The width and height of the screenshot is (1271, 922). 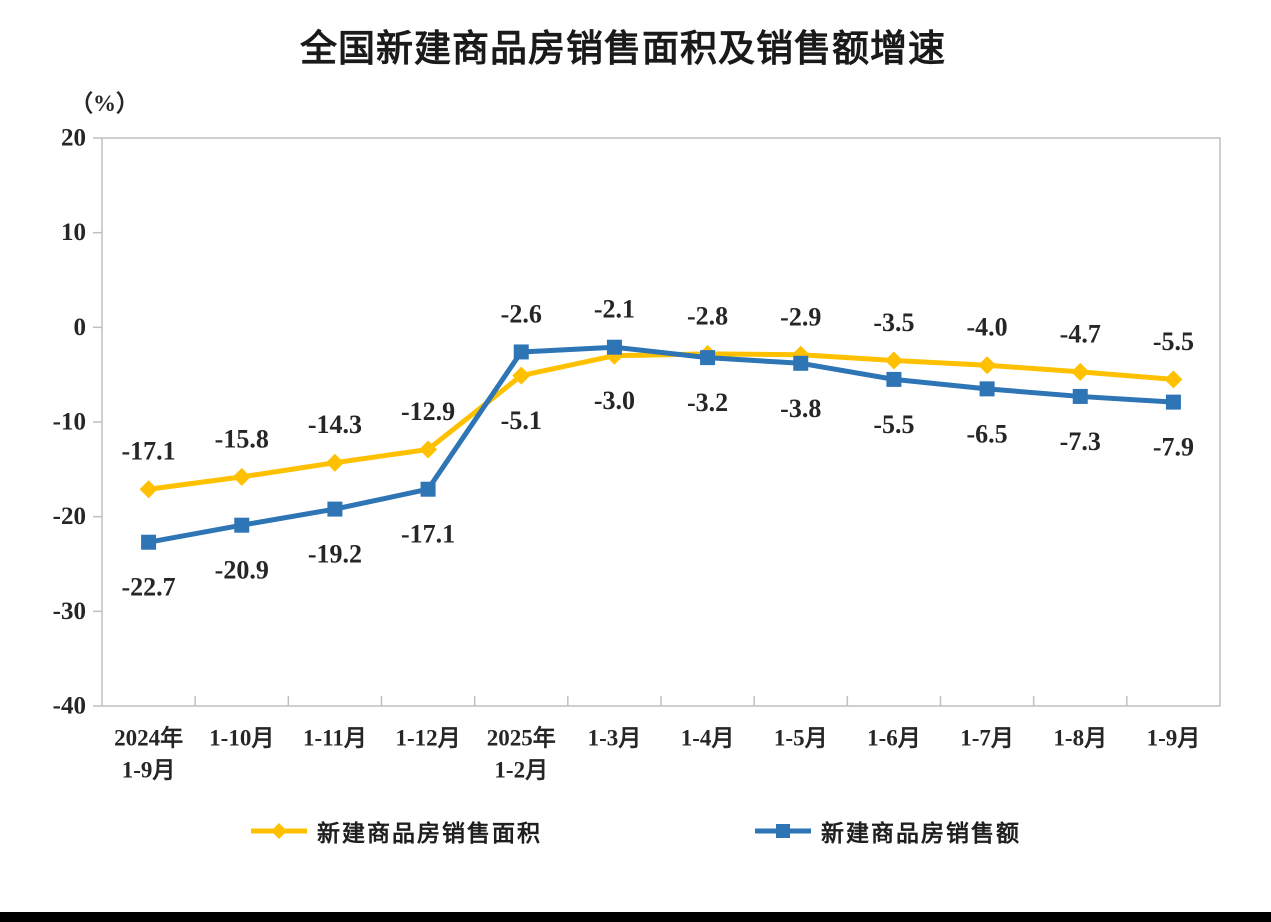 I want to click on legend-entry-0: 新建商品房销售面积, so click(x=396, y=831).